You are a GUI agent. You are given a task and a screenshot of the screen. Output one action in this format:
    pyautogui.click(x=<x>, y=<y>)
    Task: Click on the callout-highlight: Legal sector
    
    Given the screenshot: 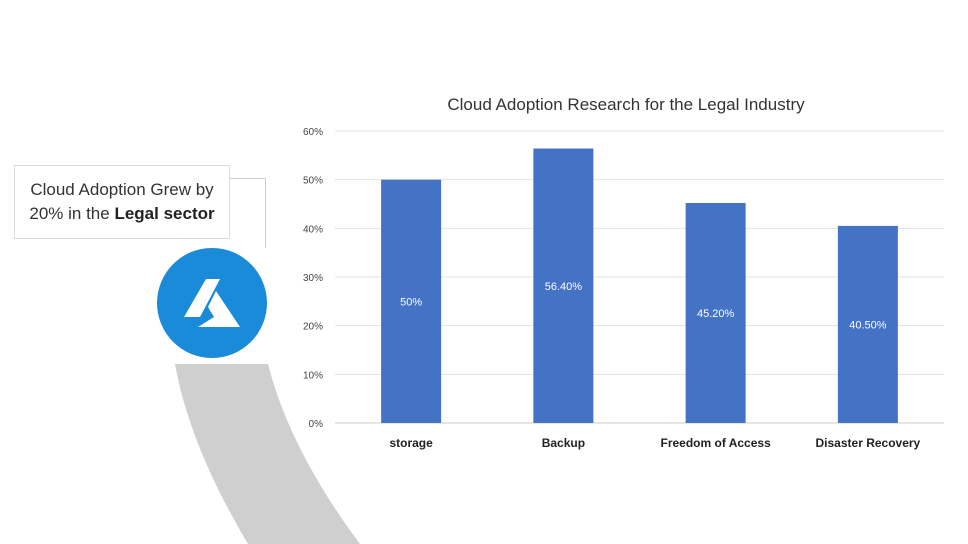 What is the action you would take?
    pyautogui.click(x=164, y=213)
    